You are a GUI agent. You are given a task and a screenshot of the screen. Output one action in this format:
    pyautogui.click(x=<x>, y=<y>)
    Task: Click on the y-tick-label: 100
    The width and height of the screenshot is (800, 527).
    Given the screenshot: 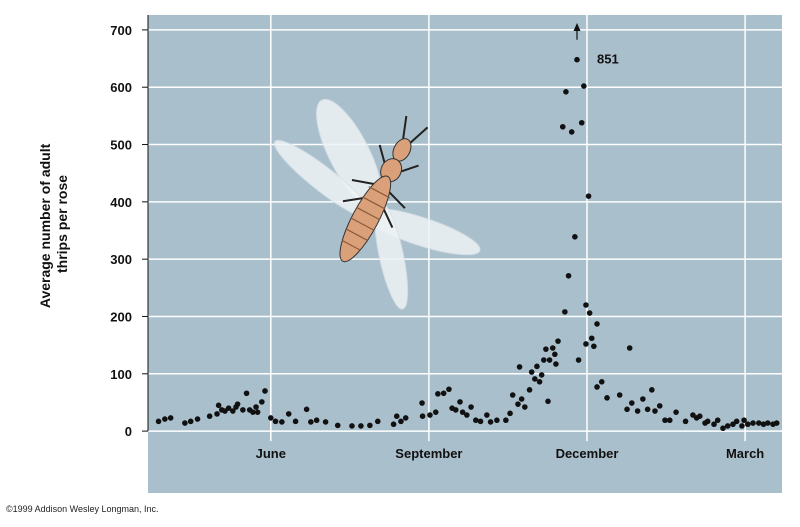 What is the action you would take?
    pyautogui.click(x=121, y=374)
    